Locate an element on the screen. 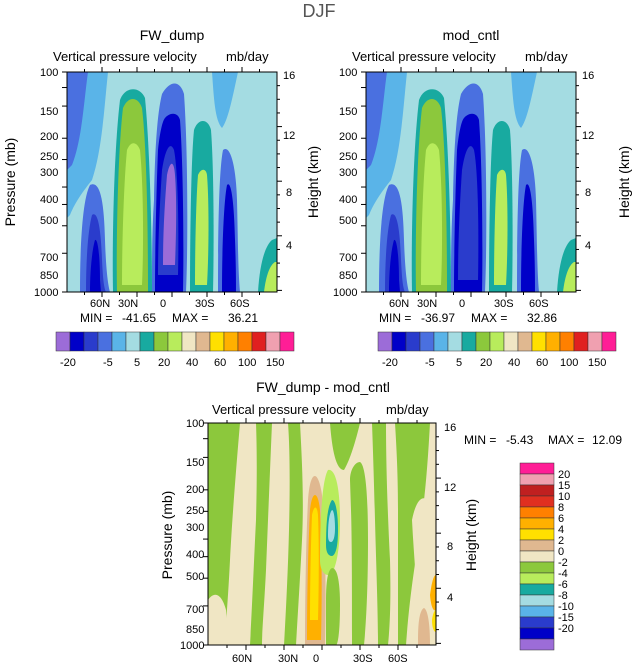  panel-title: FW_dump - mod_cntl is located at coordinates (323, 387).